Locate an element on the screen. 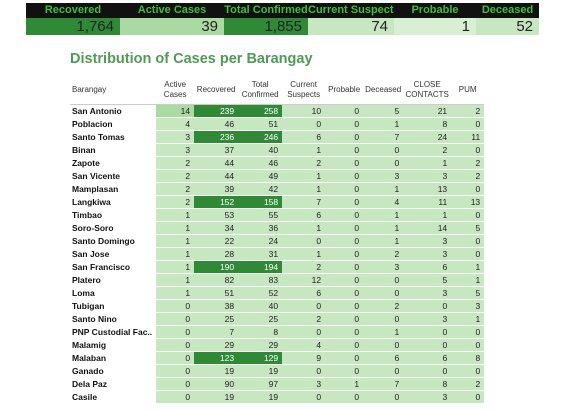 Image resolution: width=567 pixels, height=410 pixels. cell-barangay: Ganado is located at coordinates (113, 371).